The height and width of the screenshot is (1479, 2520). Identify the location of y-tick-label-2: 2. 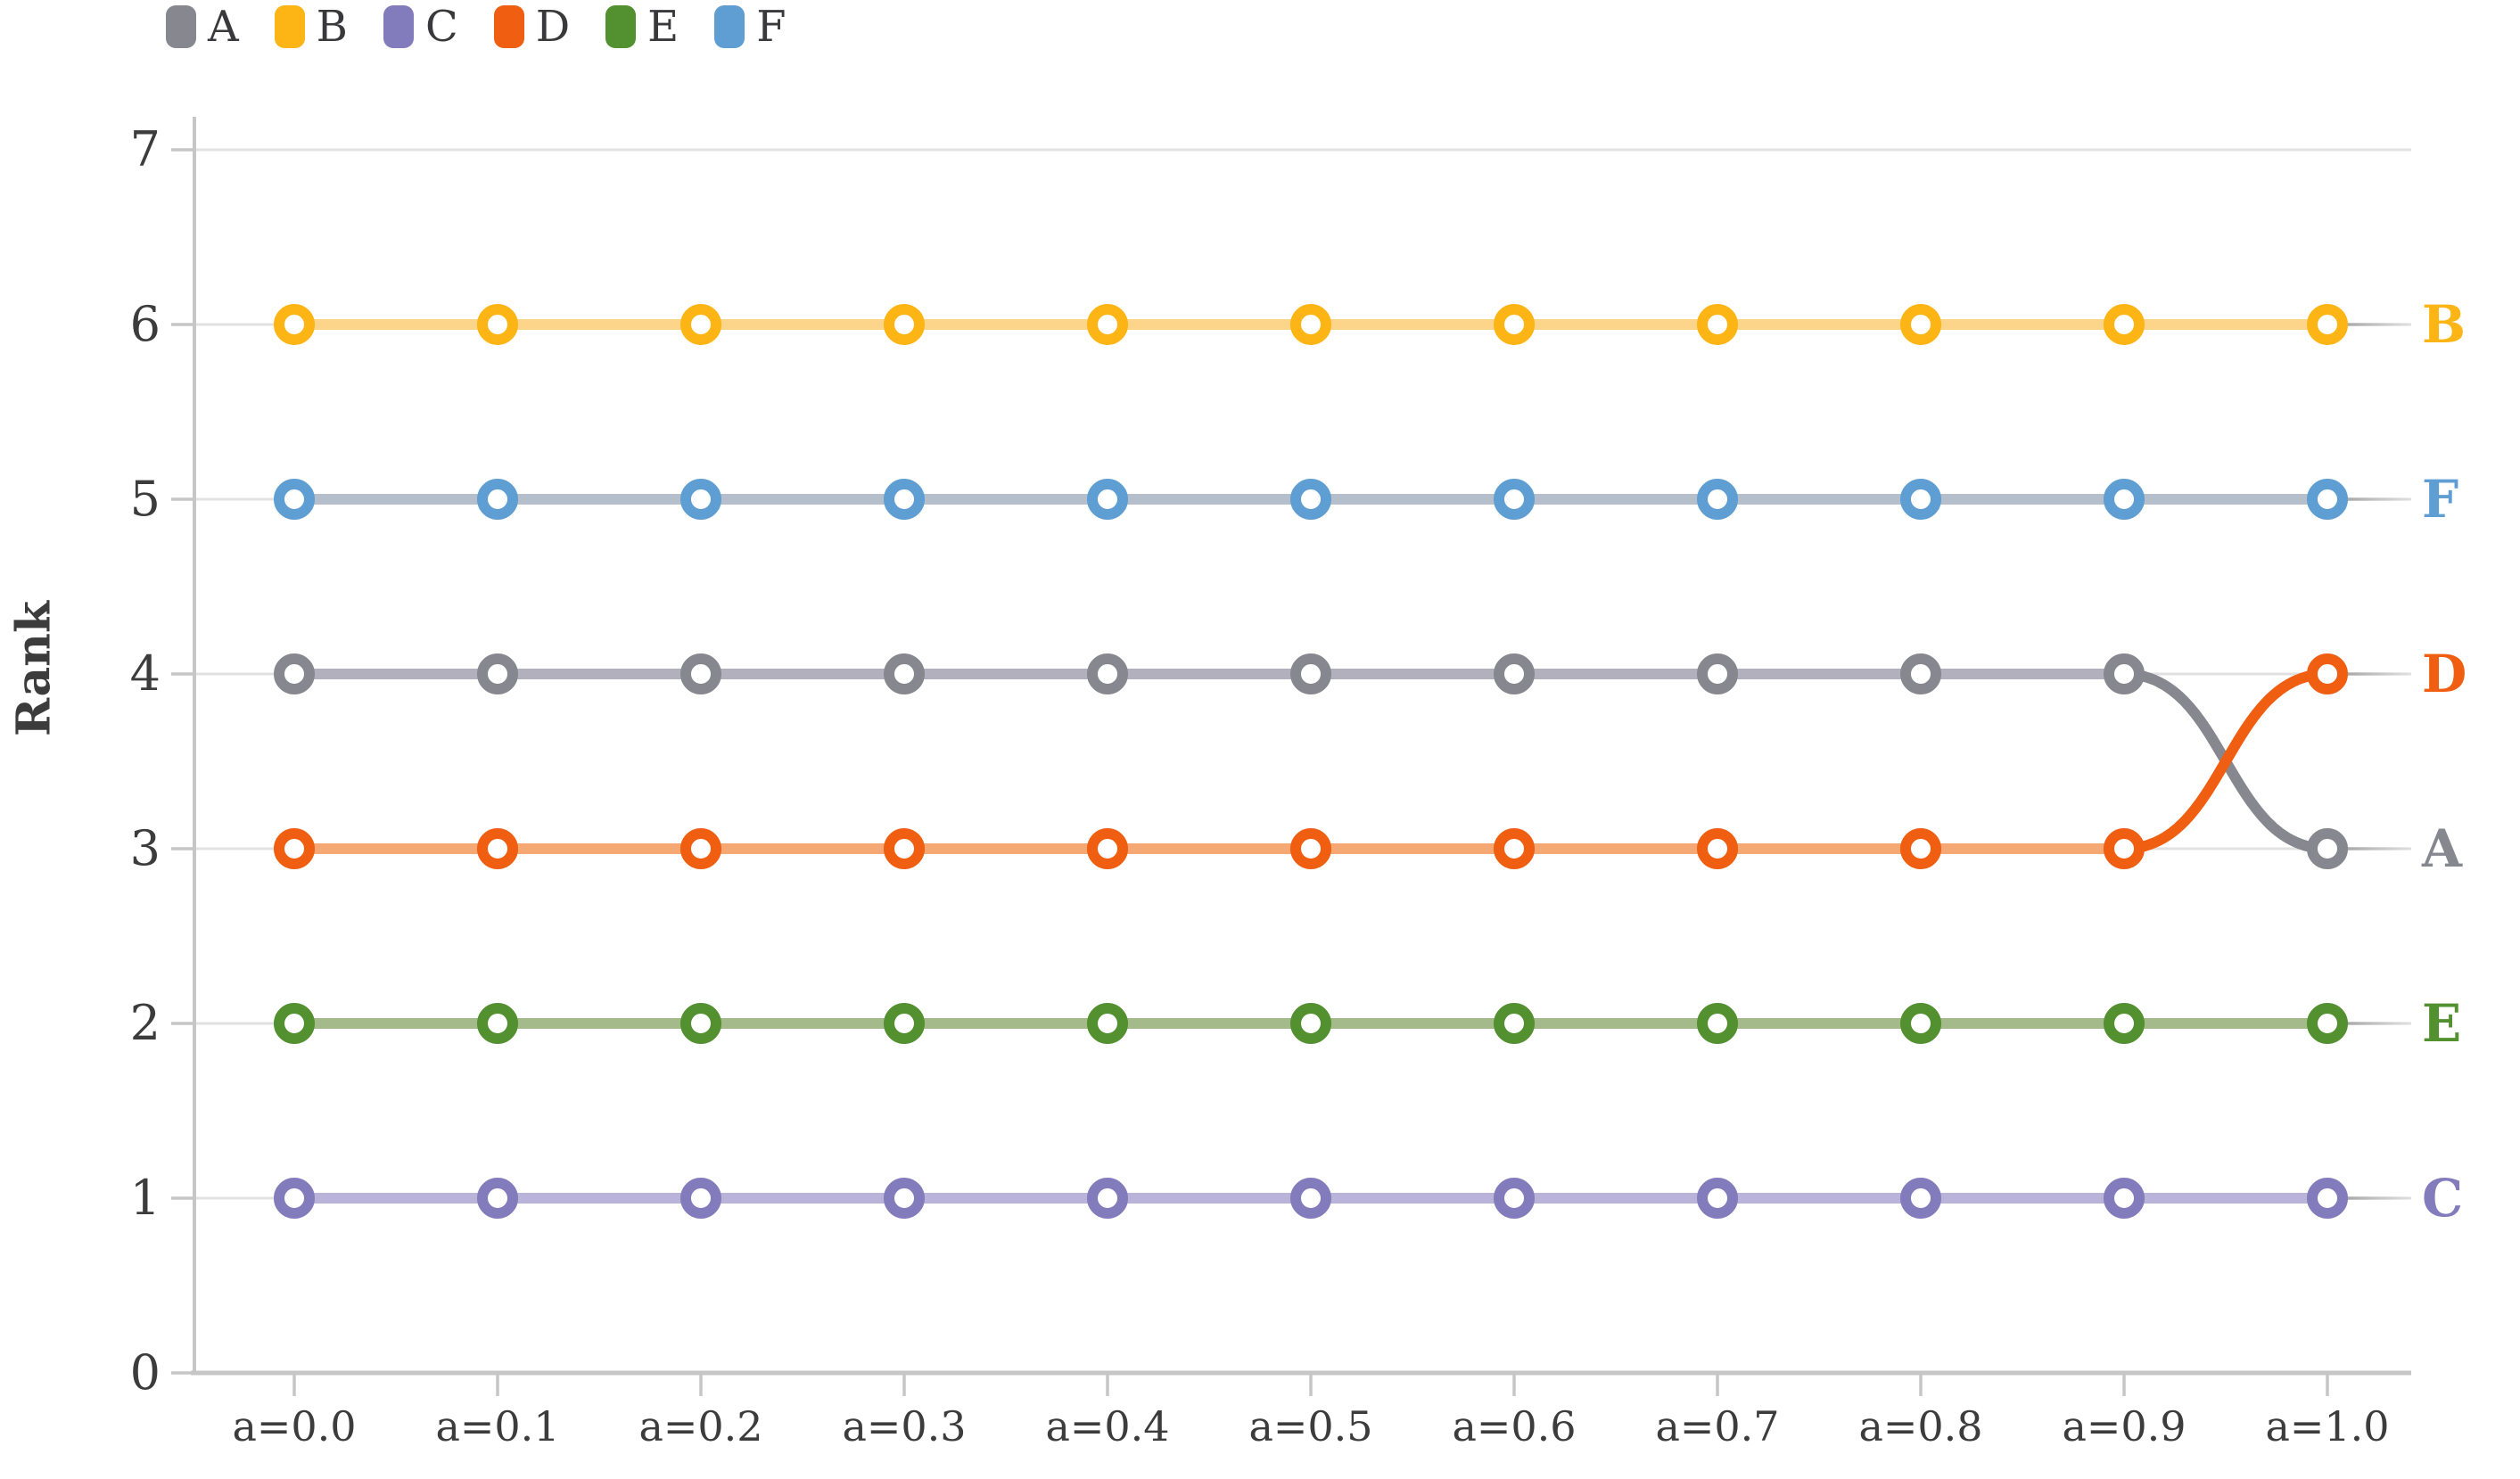
(145, 1023).